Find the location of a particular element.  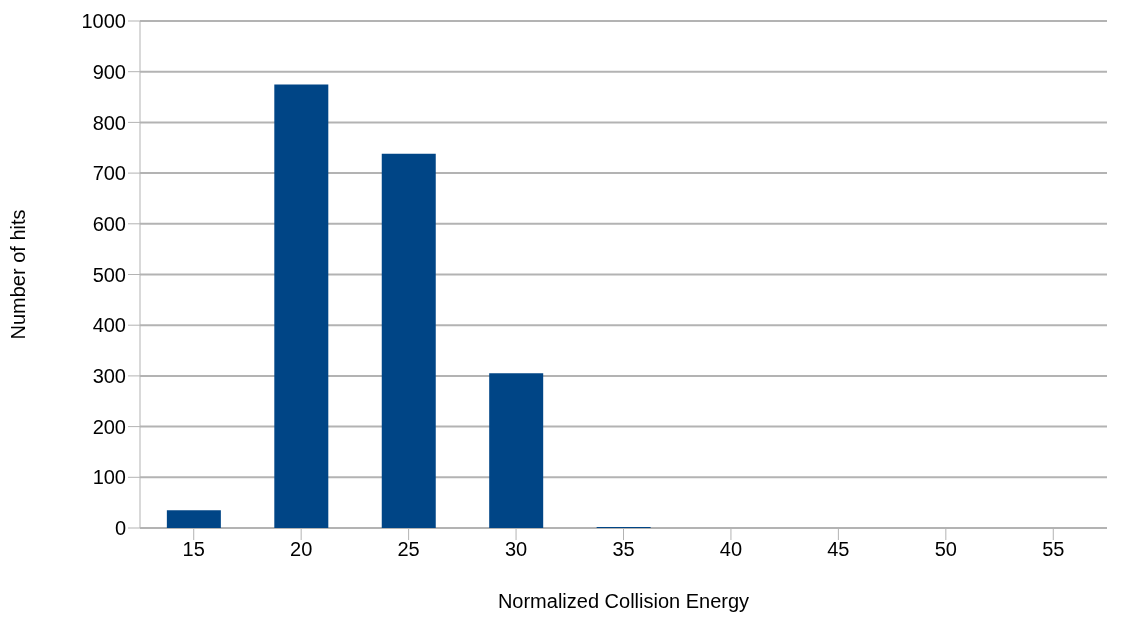

y-axis-title: Number of hits is located at coordinates (18, 274).